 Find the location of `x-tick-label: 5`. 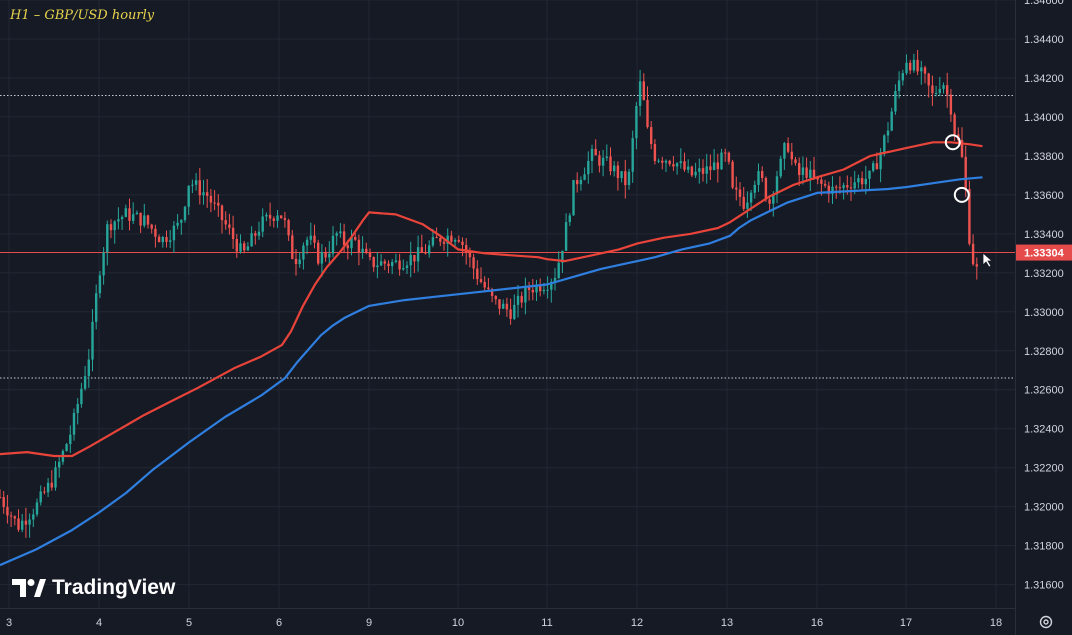

x-tick-label: 5 is located at coordinates (189, 623).